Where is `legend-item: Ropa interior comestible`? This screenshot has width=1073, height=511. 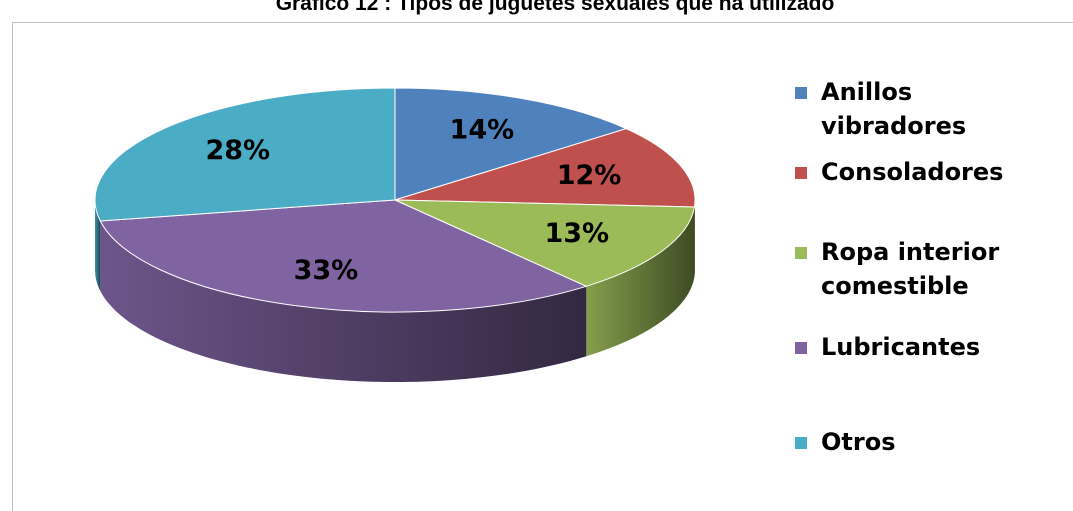
legend-item: Ropa interior comestible is located at coordinates (920, 269).